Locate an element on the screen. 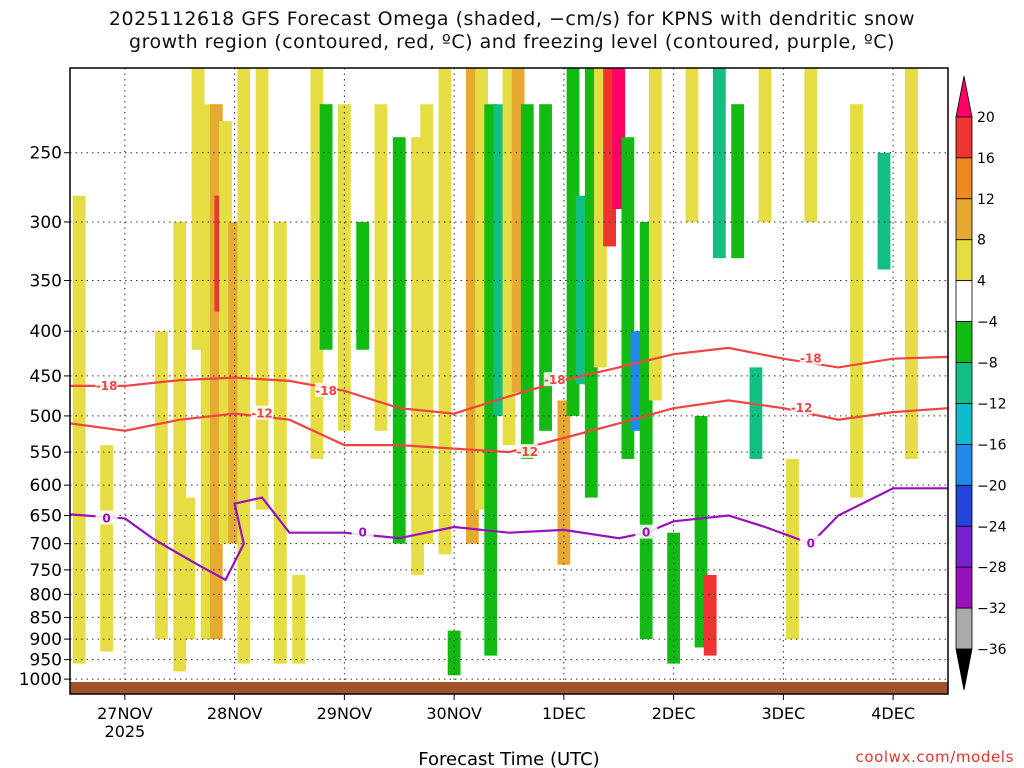 The height and width of the screenshot is (768, 1024). x-axis-label: Forecast Time (UTC) is located at coordinates (508, 758).